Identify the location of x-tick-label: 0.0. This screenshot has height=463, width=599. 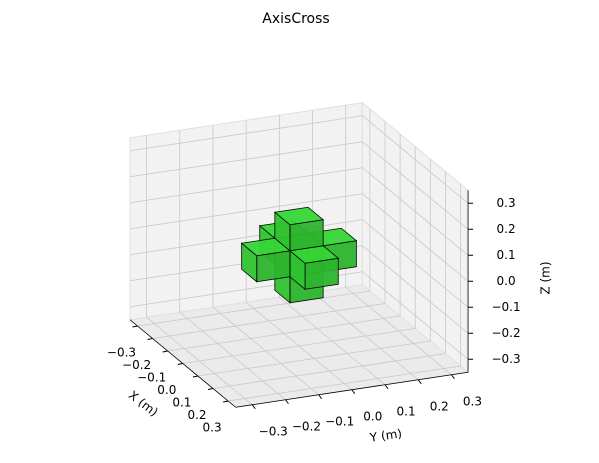
(166, 390).